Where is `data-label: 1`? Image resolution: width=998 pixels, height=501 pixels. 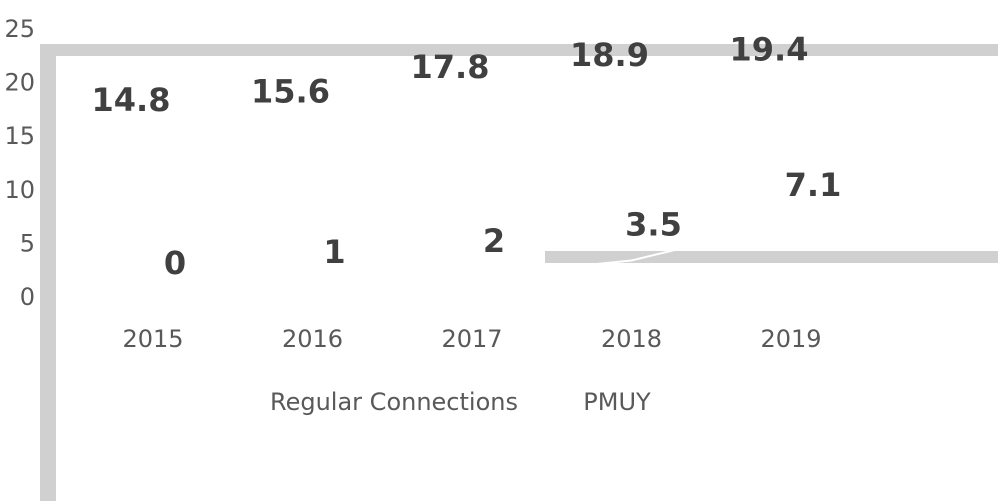 data-label: 1 is located at coordinates (334, 252).